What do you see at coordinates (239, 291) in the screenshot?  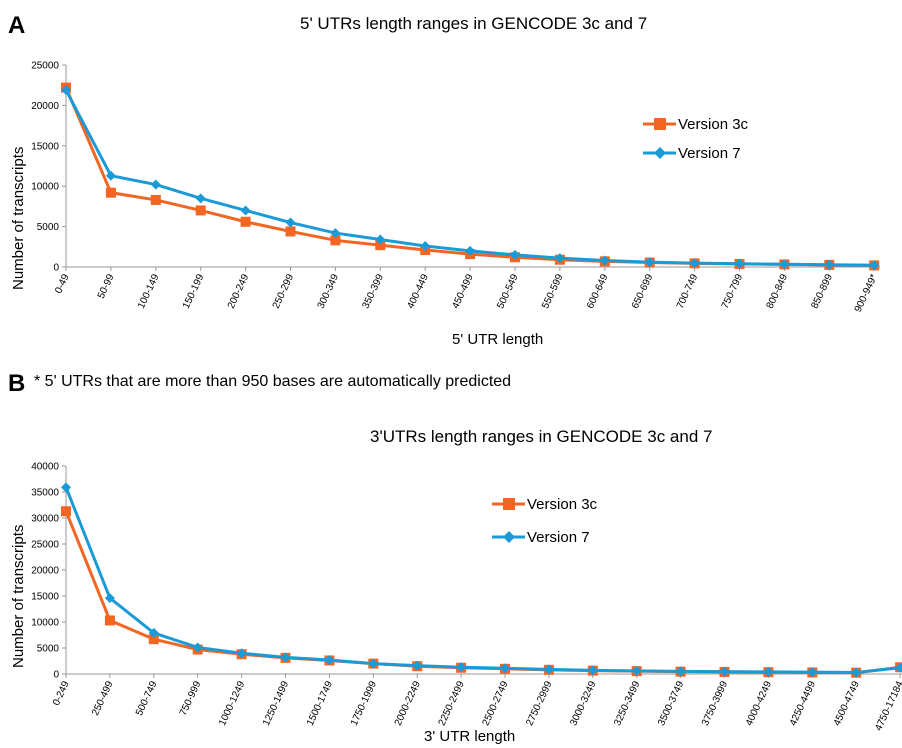 I see `chart-a-x-tick-label: 200-249` at bounding box center [239, 291].